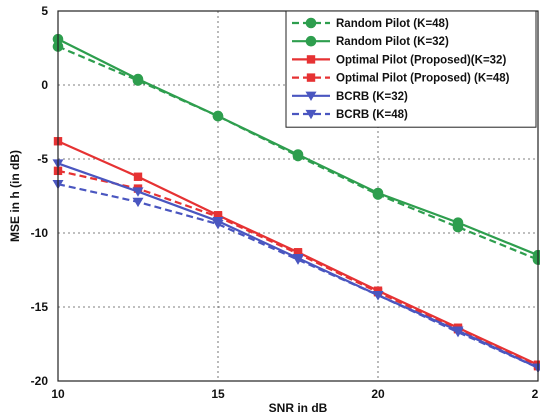 The width and height of the screenshot is (540, 417). Describe the element at coordinates (44, 11) in the screenshot. I see `y-tick-label: 5` at that location.